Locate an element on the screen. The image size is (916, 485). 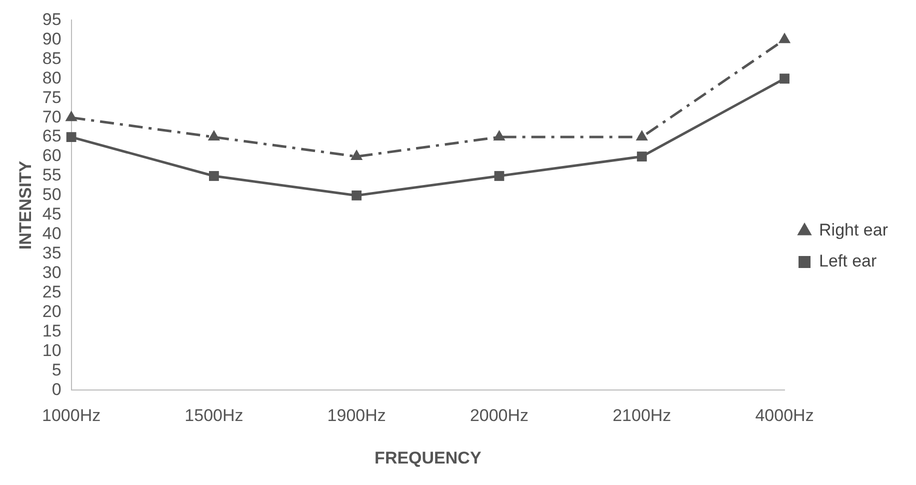
y-tick-label: 20 is located at coordinates (52, 311).